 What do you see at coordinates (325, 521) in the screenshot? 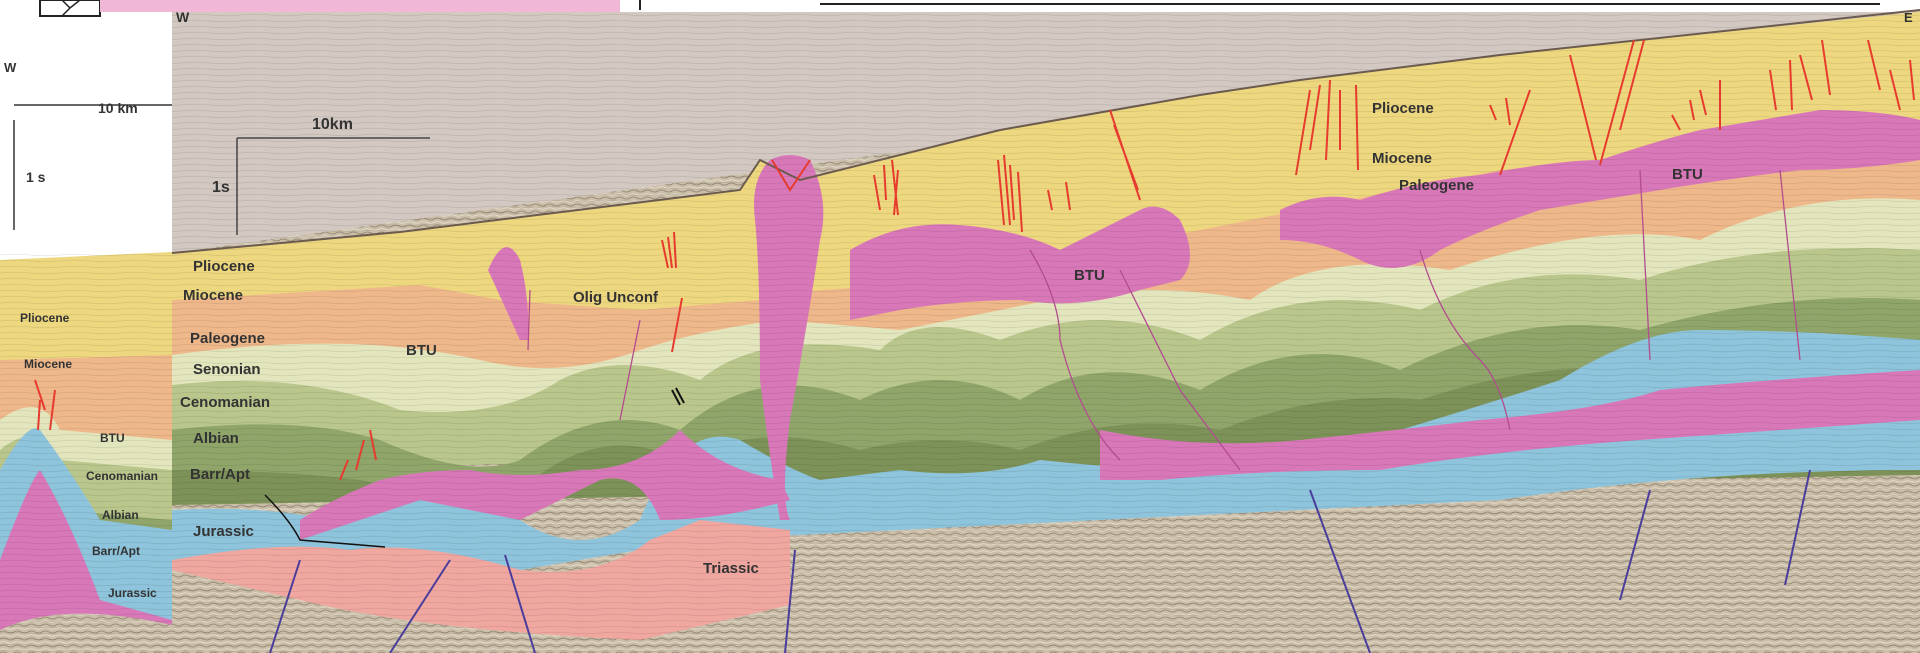
I see `black-detachment` at bounding box center [325, 521].